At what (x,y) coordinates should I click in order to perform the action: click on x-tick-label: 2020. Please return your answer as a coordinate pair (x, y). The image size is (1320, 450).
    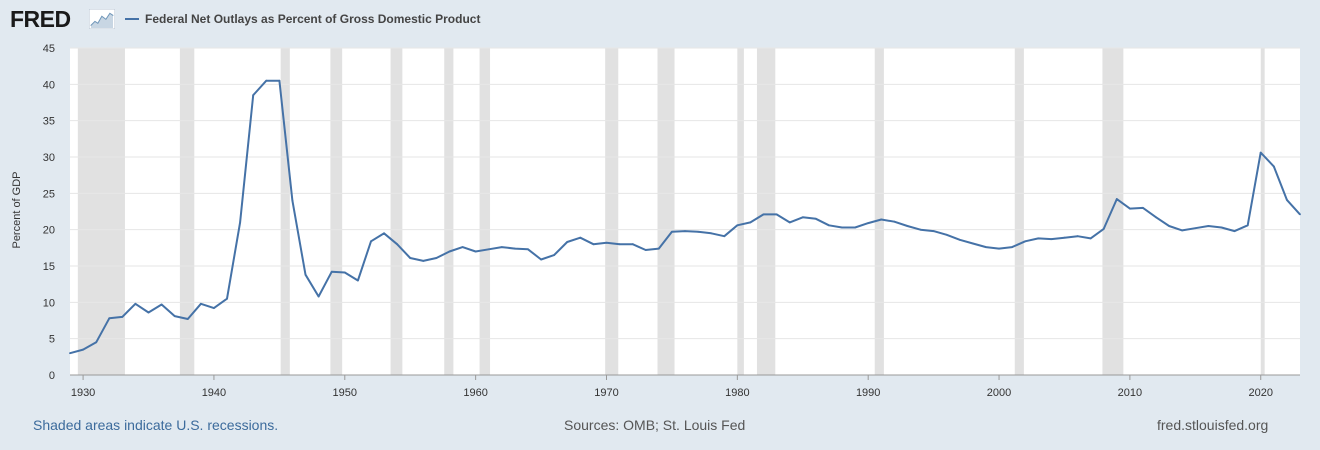
    Looking at the image, I should click on (1261, 393).